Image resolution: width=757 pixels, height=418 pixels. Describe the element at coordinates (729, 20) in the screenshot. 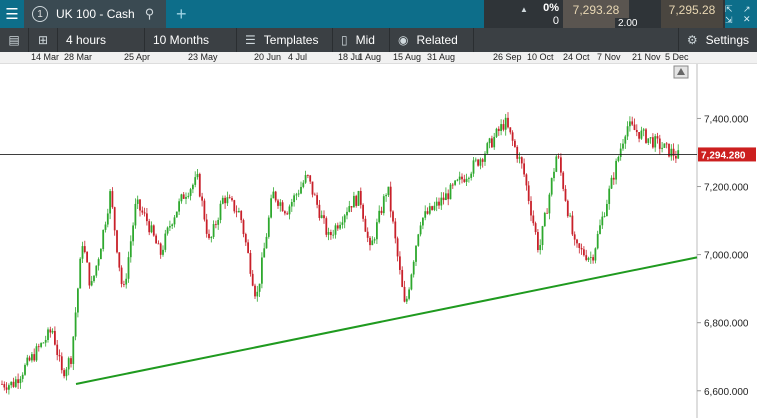

I see `minimize-icon: ⇲` at that location.